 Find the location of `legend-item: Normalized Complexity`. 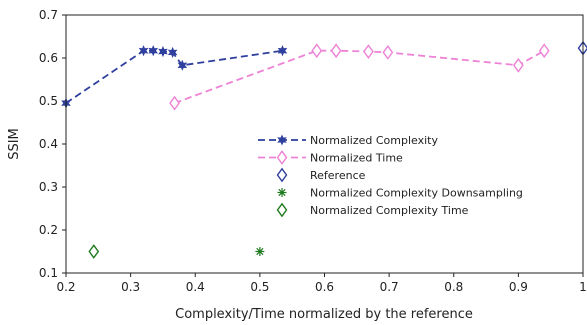

legend-item: Normalized Complexity is located at coordinates (348, 140).